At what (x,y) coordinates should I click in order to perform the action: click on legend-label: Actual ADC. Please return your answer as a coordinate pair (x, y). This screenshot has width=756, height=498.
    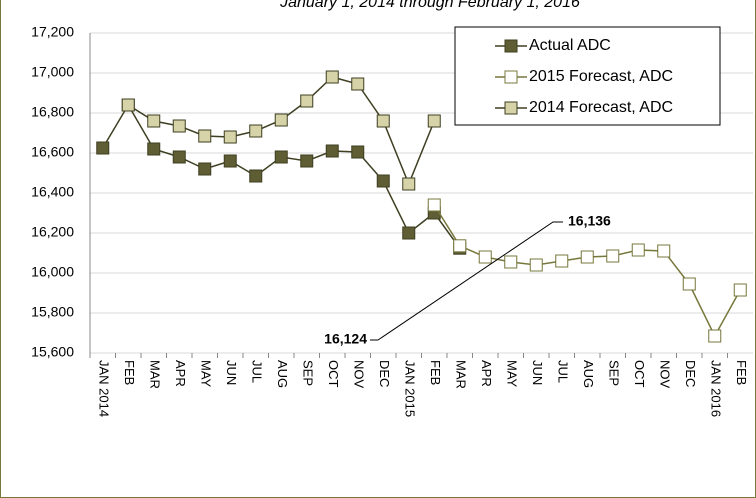
    Looking at the image, I should click on (570, 45).